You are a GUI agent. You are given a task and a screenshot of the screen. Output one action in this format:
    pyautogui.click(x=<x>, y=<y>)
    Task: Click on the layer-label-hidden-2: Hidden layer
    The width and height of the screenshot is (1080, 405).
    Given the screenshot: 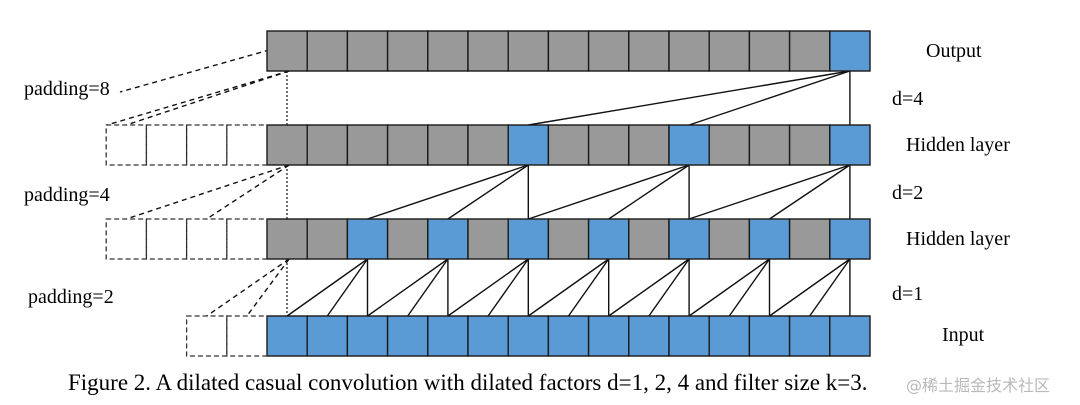 What is the action you would take?
    pyautogui.click(x=958, y=145)
    